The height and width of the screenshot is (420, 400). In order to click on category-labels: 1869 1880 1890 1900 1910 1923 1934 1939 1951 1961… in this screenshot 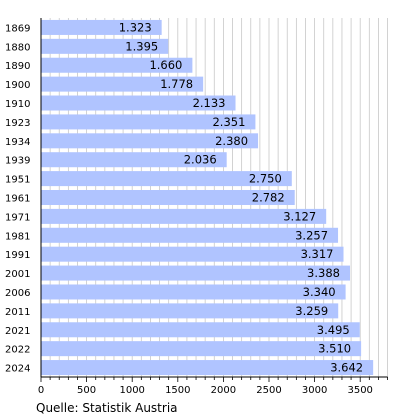, I will do `click(17, 198)`.